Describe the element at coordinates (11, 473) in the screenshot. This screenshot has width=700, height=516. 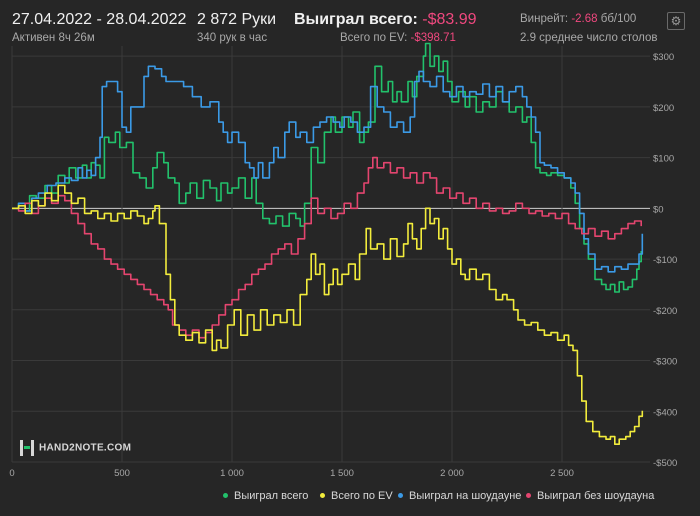
I see `x-tick-label: 0` at that location.